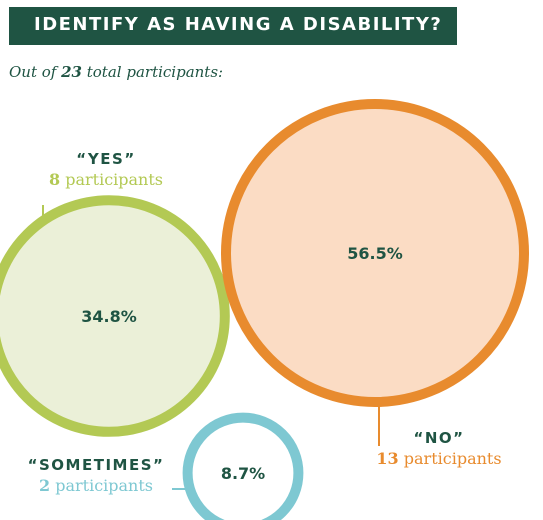 The image size is (543, 520). Describe the element at coordinates (35, 72) in the screenshot. I see `subtitle-prefix: Out of` at that location.